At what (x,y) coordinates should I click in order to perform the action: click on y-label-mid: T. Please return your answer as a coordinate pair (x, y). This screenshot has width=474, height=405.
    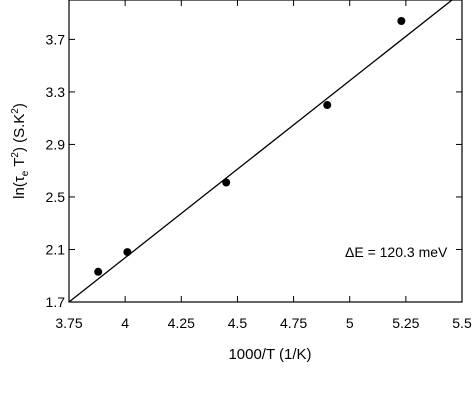
    Looking at the image, I should click on (19, 164).